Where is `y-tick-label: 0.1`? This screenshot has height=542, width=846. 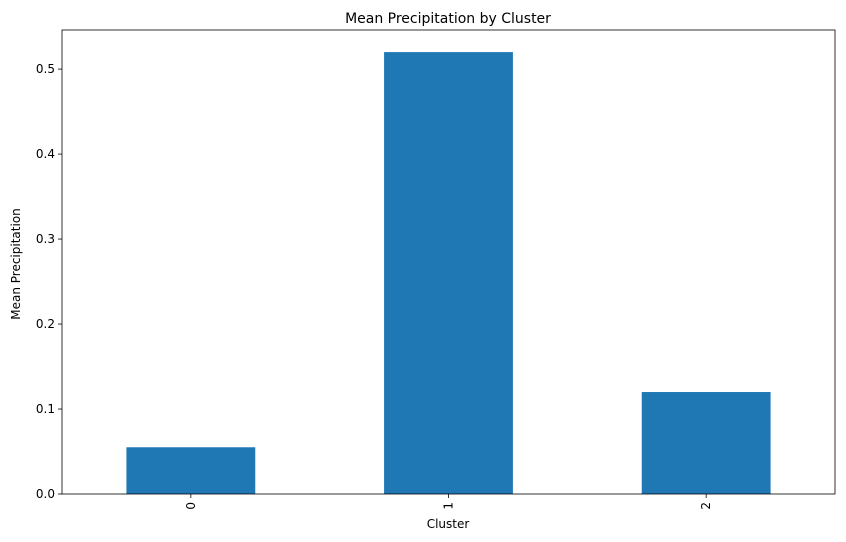
y-tick-label: 0.1 is located at coordinates (45, 409).